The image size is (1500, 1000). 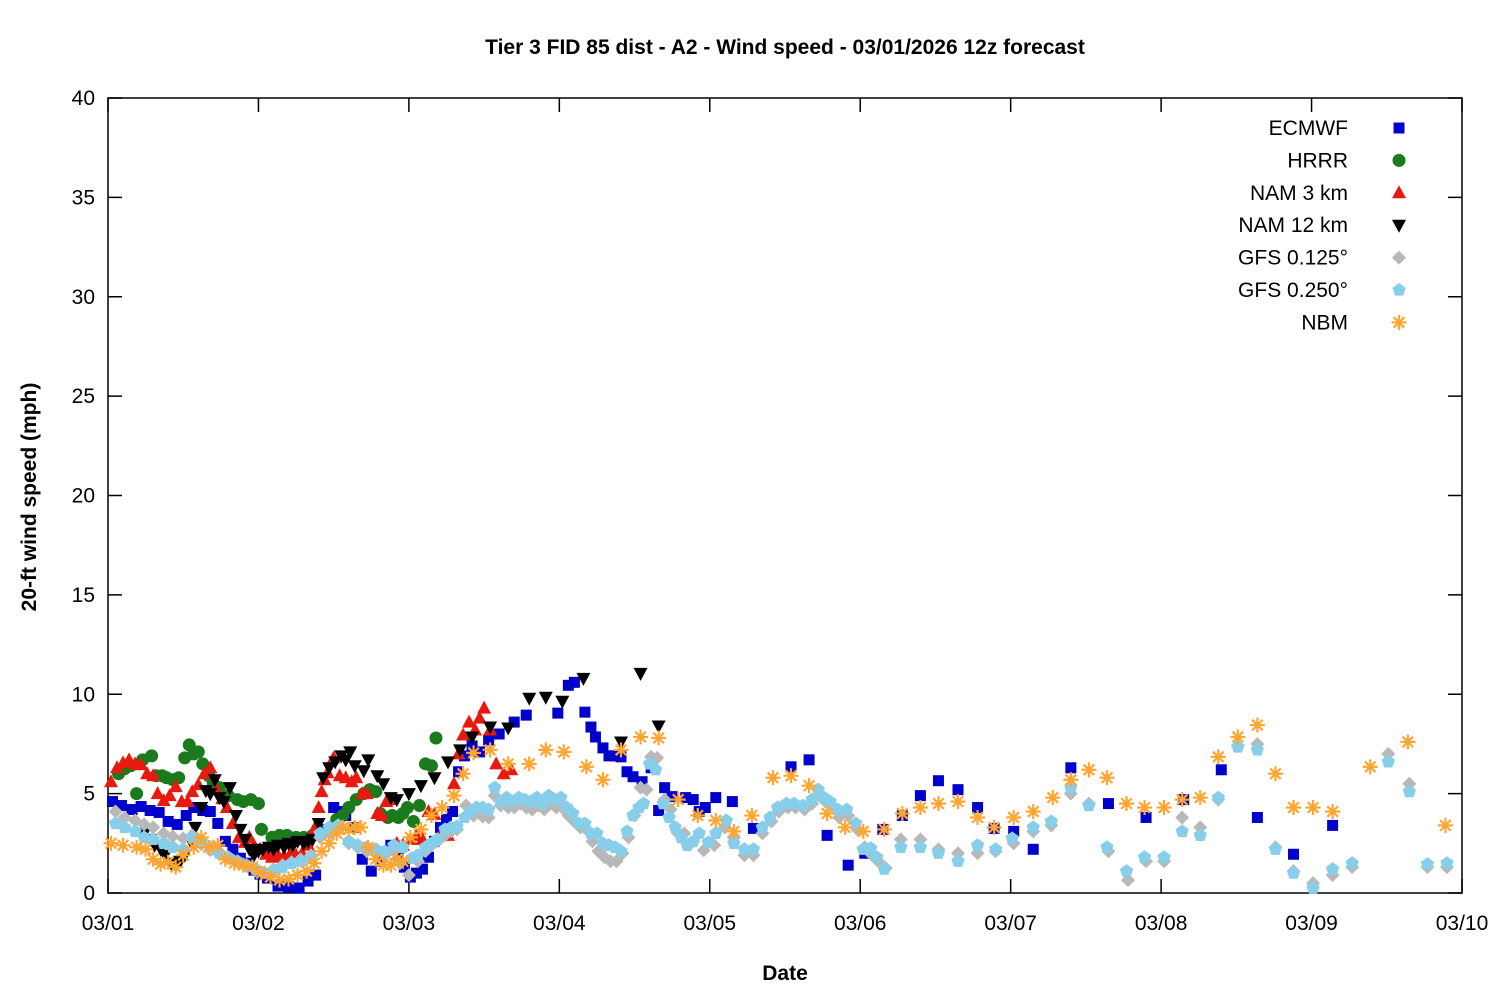 I want to click on y-tick-label: 5, so click(x=89, y=794).